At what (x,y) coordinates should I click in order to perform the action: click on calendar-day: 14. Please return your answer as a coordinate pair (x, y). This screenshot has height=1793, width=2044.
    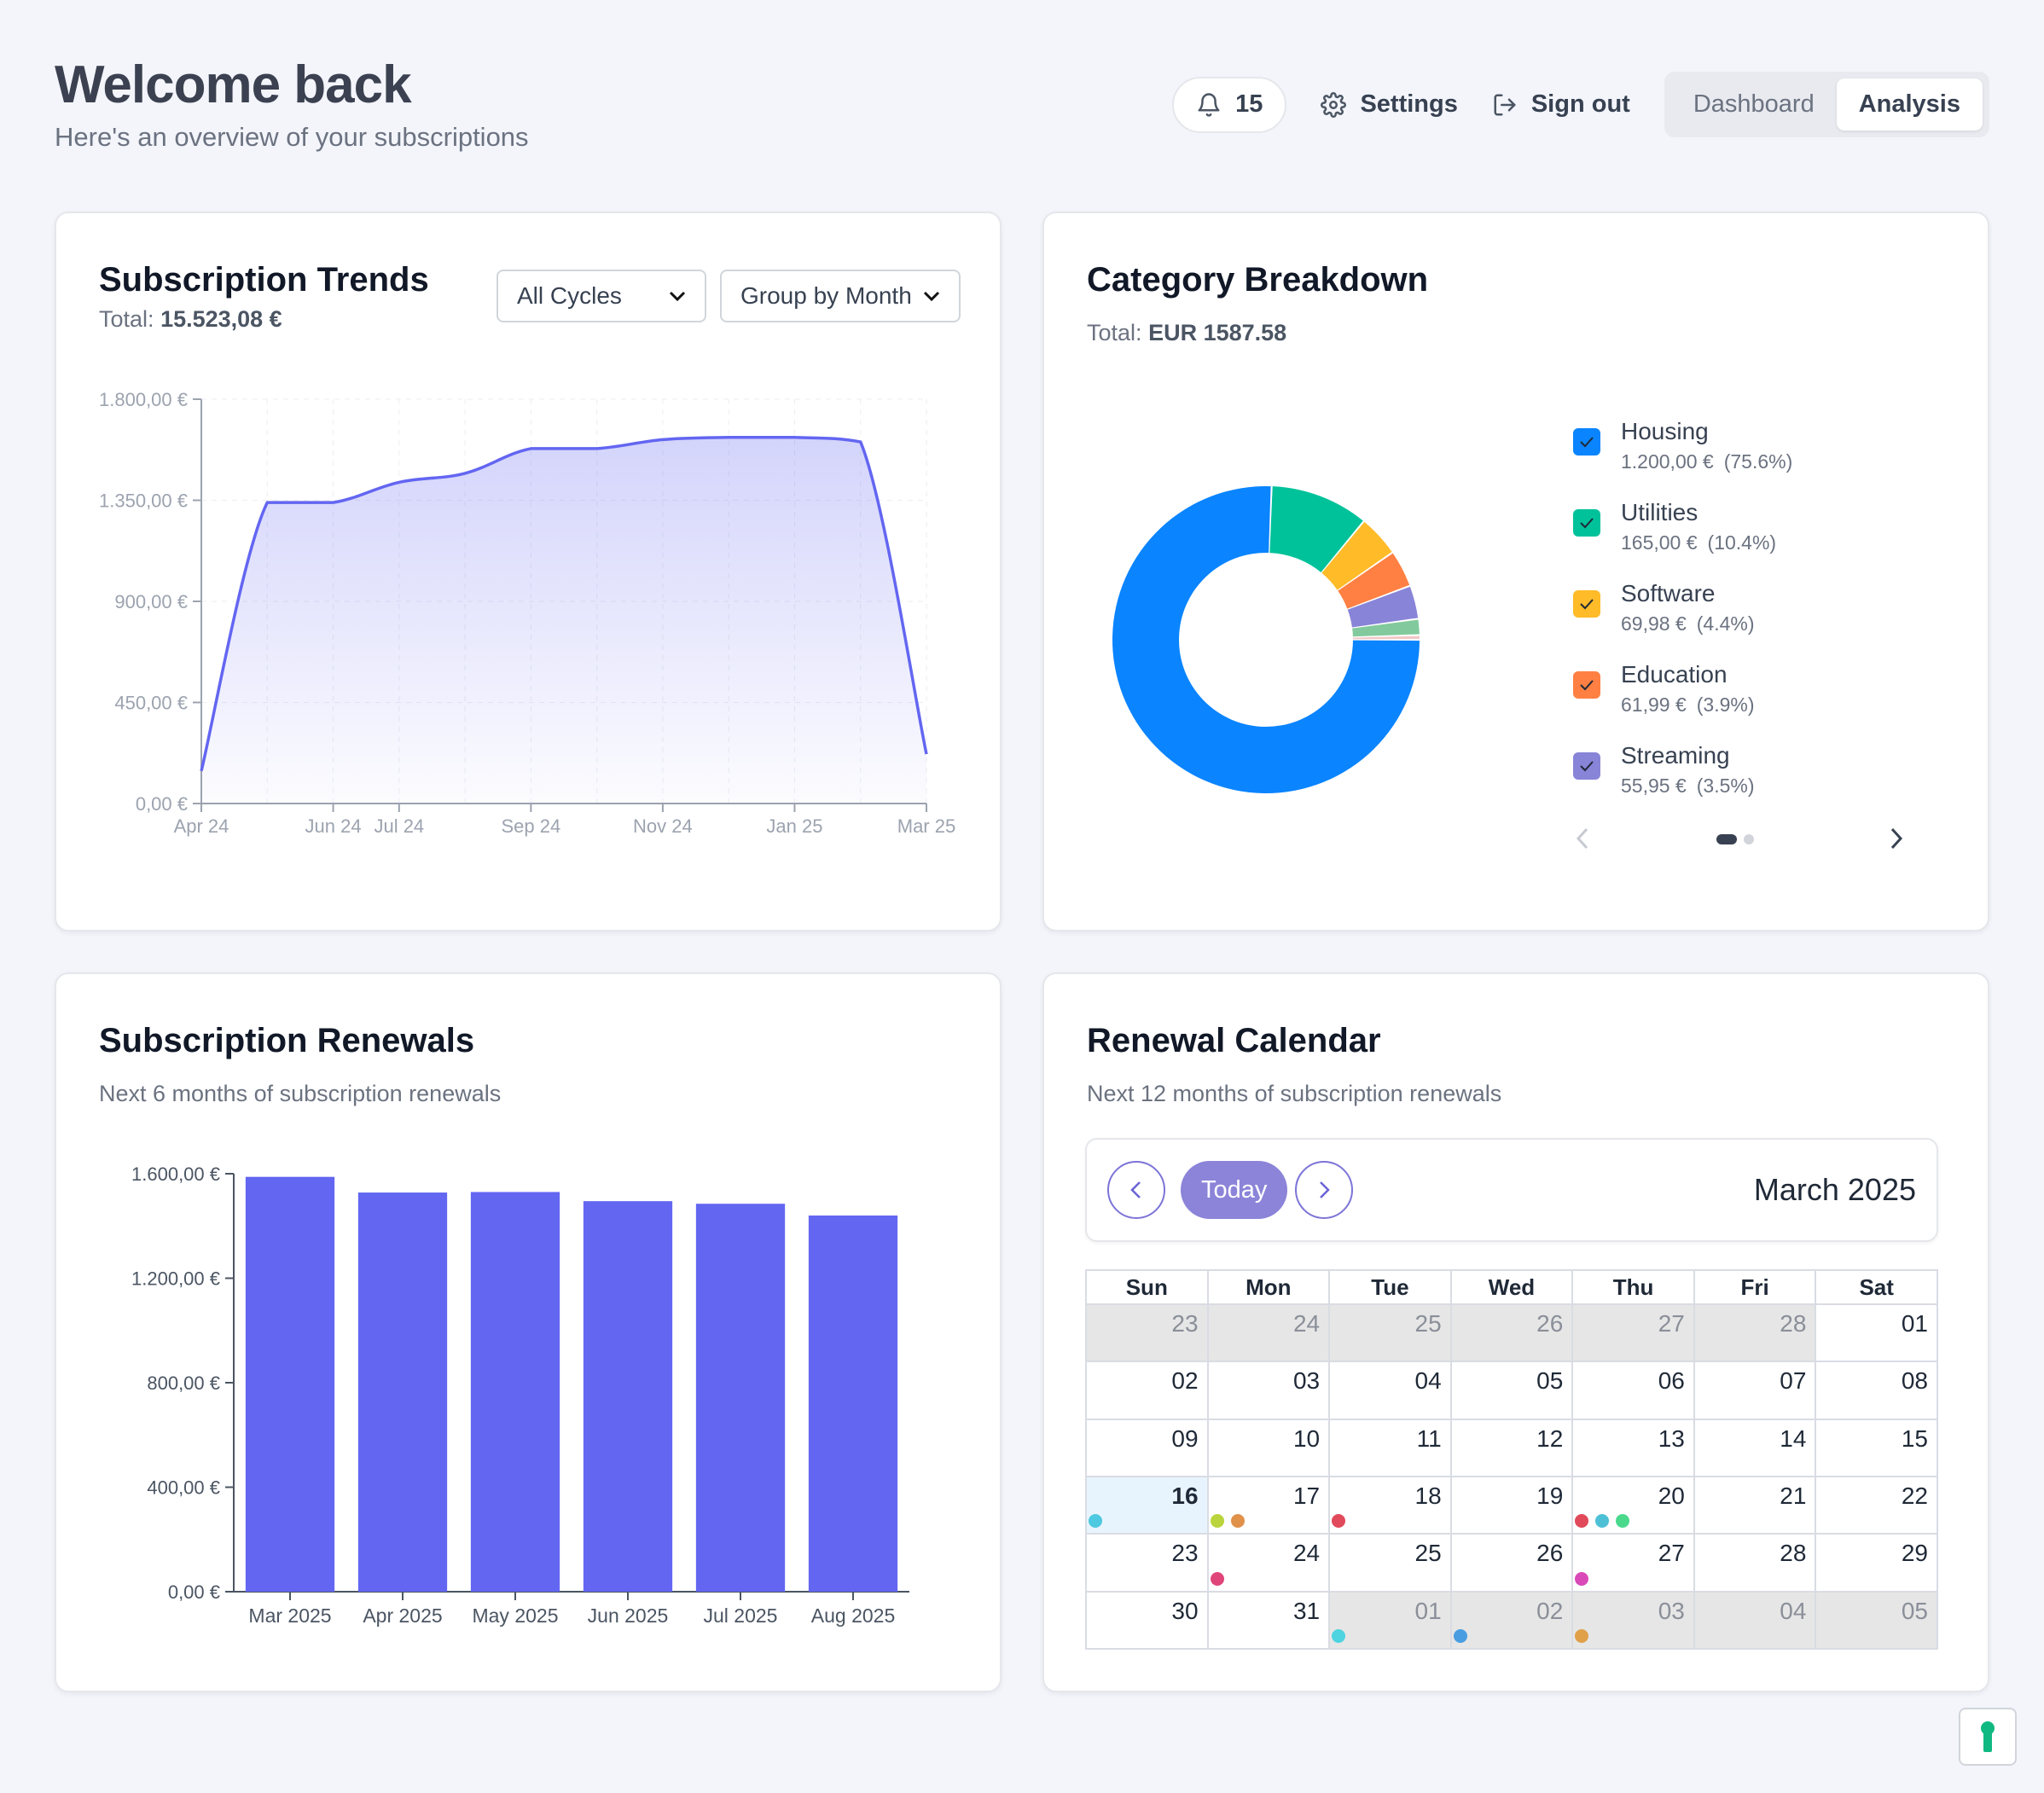
    Looking at the image, I should click on (1755, 1448).